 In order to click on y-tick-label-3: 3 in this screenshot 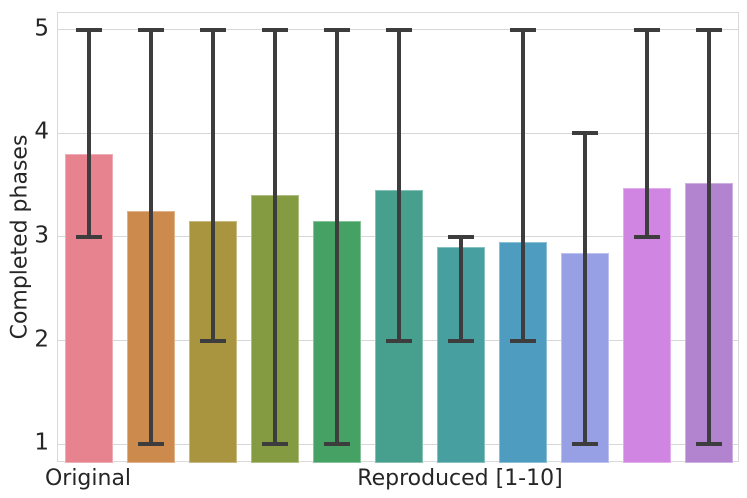, I will do `click(41, 235)`.